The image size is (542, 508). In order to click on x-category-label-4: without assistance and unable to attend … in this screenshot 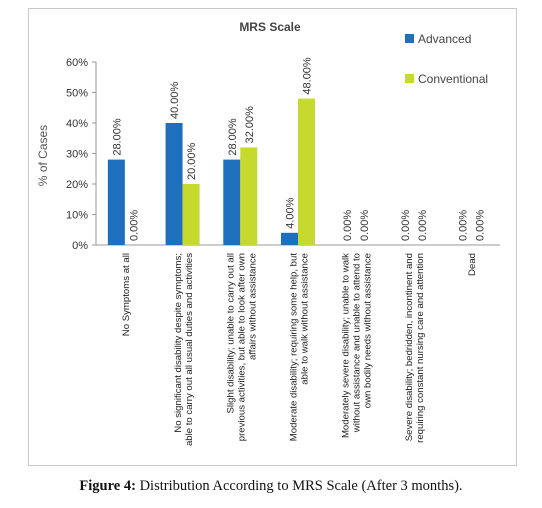, I will do `click(357, 343)`.